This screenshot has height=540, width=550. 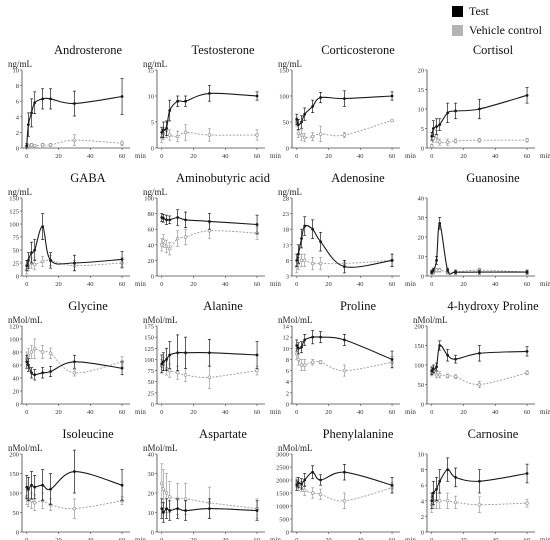 What do you see at coordinates (87, 178) in the screenshot?
I see `chart-title: GABA` at bounding box center [87, 178].